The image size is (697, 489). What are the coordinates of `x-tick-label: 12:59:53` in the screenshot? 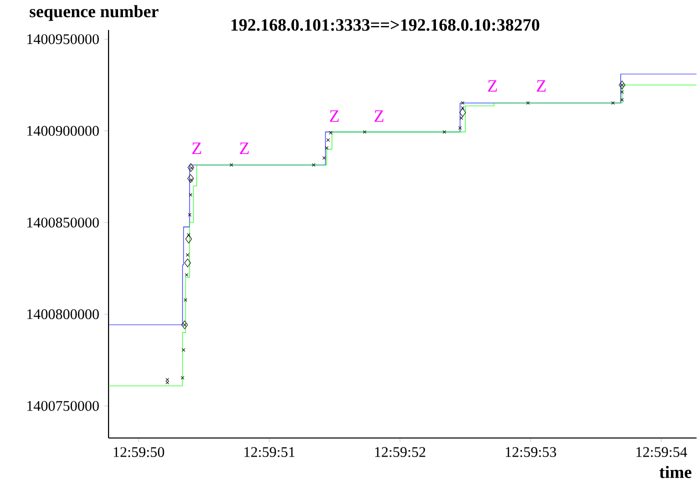 It's located at (531, 452).